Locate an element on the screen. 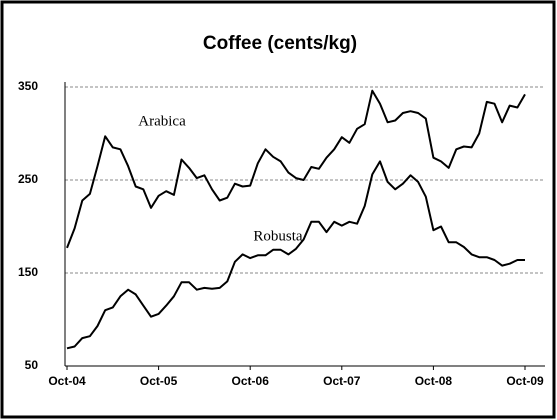 Image resolution: width=557 pixels, height=420 pixels. y-tick-label: 50 is located at coordinates (32, 365).